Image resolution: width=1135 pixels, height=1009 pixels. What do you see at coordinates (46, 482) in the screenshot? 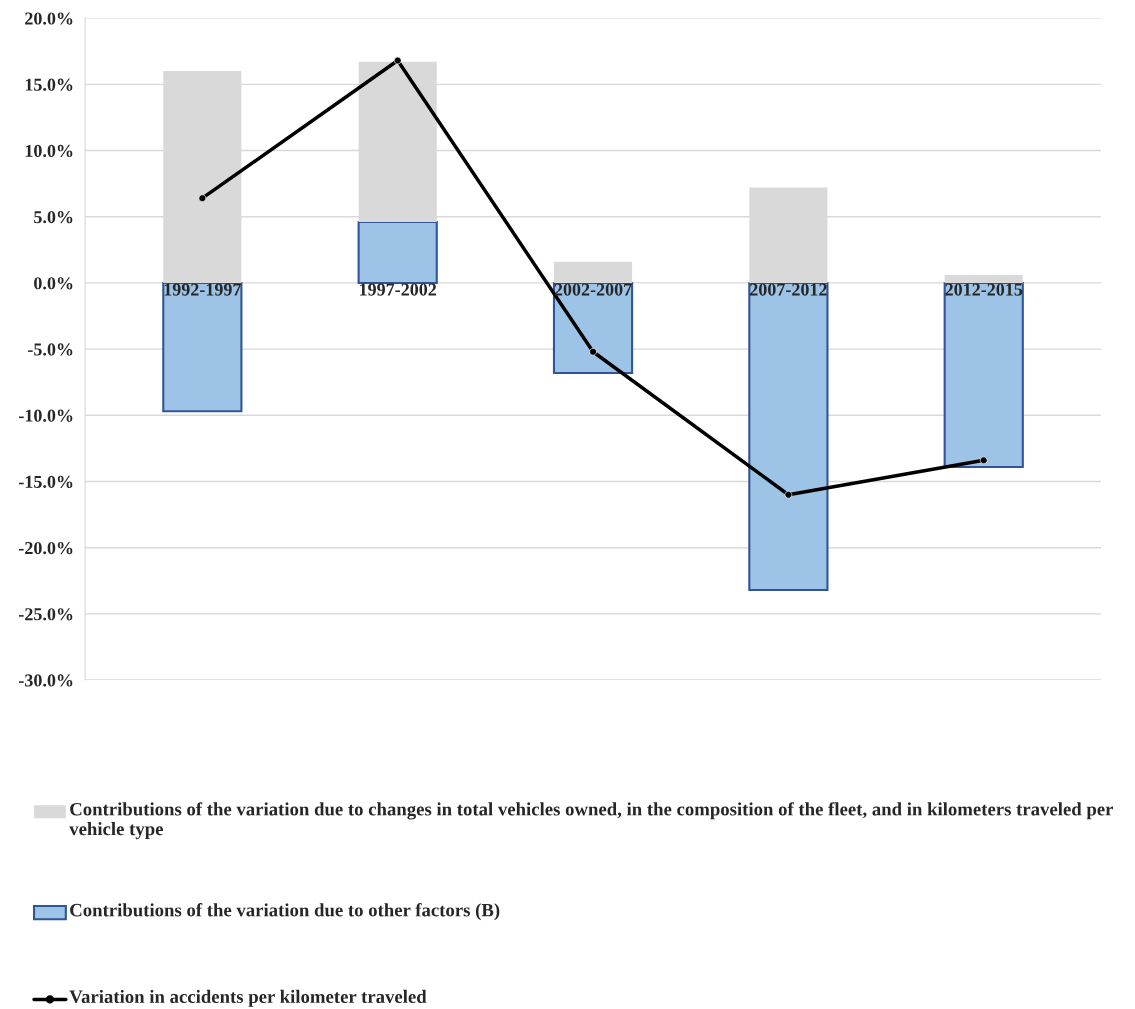
I see `y-tick-label: -15.0%` at bounding box center [46, 482].